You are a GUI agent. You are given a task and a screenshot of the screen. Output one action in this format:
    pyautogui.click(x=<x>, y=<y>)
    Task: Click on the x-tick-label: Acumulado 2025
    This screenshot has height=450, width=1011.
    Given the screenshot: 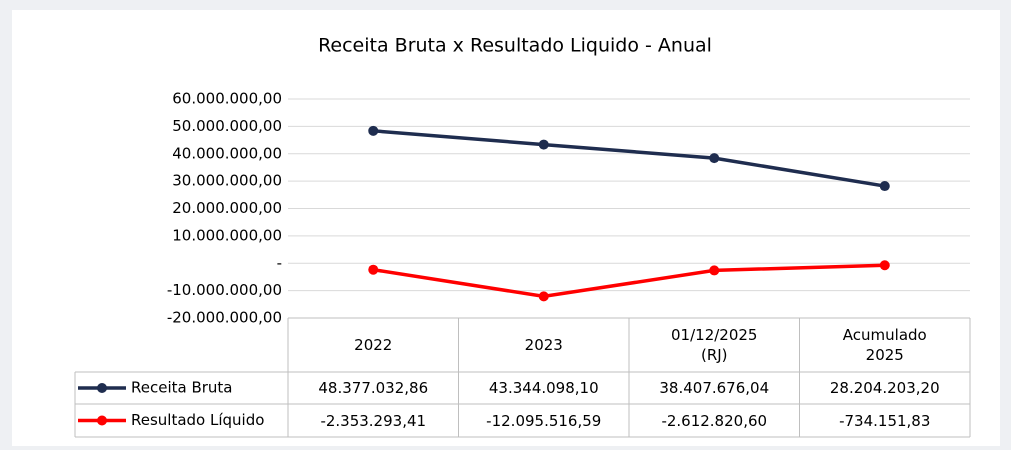 What is the action you would take?
    pyautogui.click(x=884, y=345)
    